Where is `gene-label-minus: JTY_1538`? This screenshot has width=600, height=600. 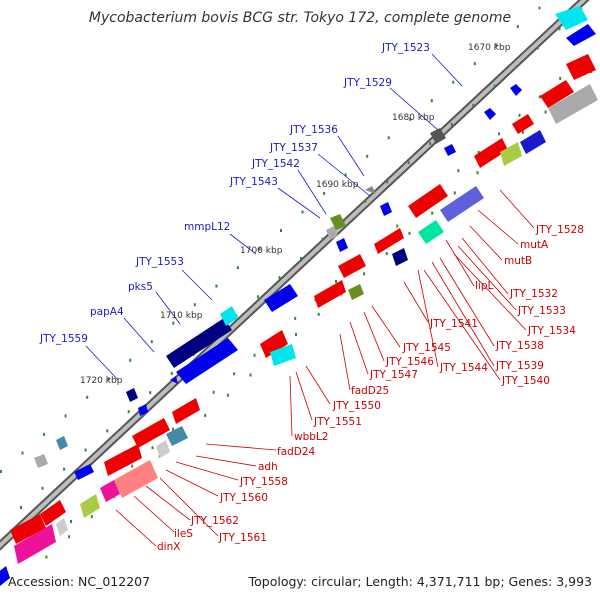 gene-label-minus: JTY_1538 is located at coordinates (519, 346).